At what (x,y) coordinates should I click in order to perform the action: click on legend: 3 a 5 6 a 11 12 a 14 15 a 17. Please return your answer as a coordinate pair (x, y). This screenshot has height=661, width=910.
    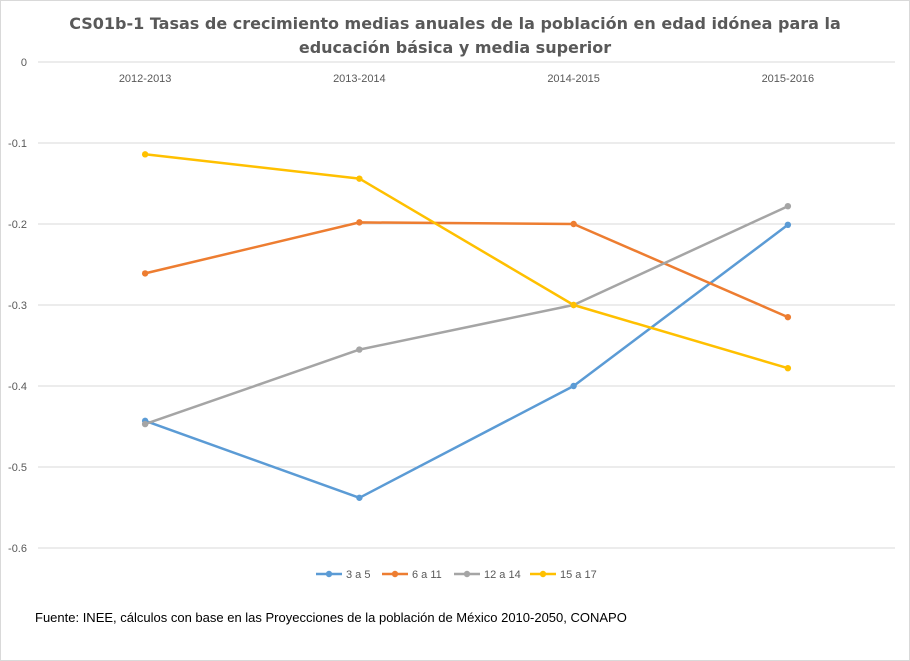
    Looking at the image, I should click on (456, 575).